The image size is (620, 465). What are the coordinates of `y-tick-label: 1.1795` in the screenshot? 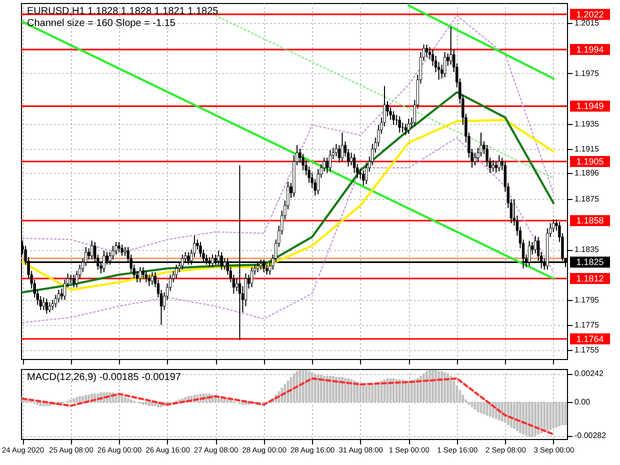 It's located at (587, 299).